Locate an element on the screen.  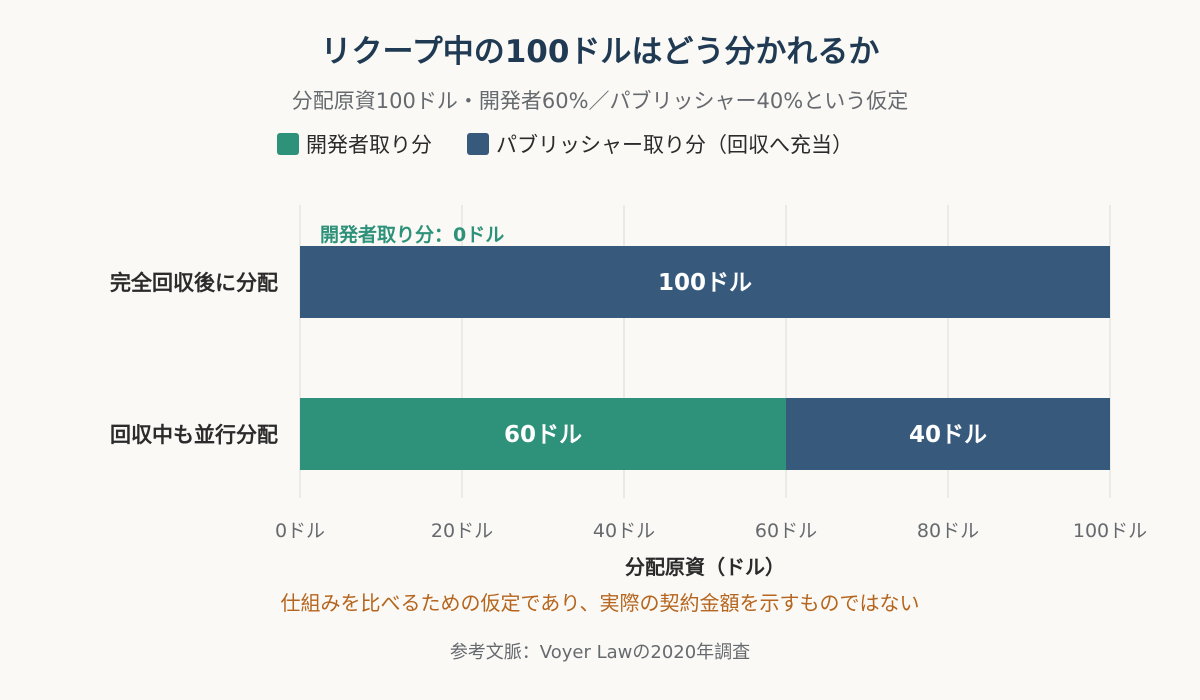
legend: 開発者取り分 パブリッシャー取り分（回収へ充当） is located at coordinates (565, 145).